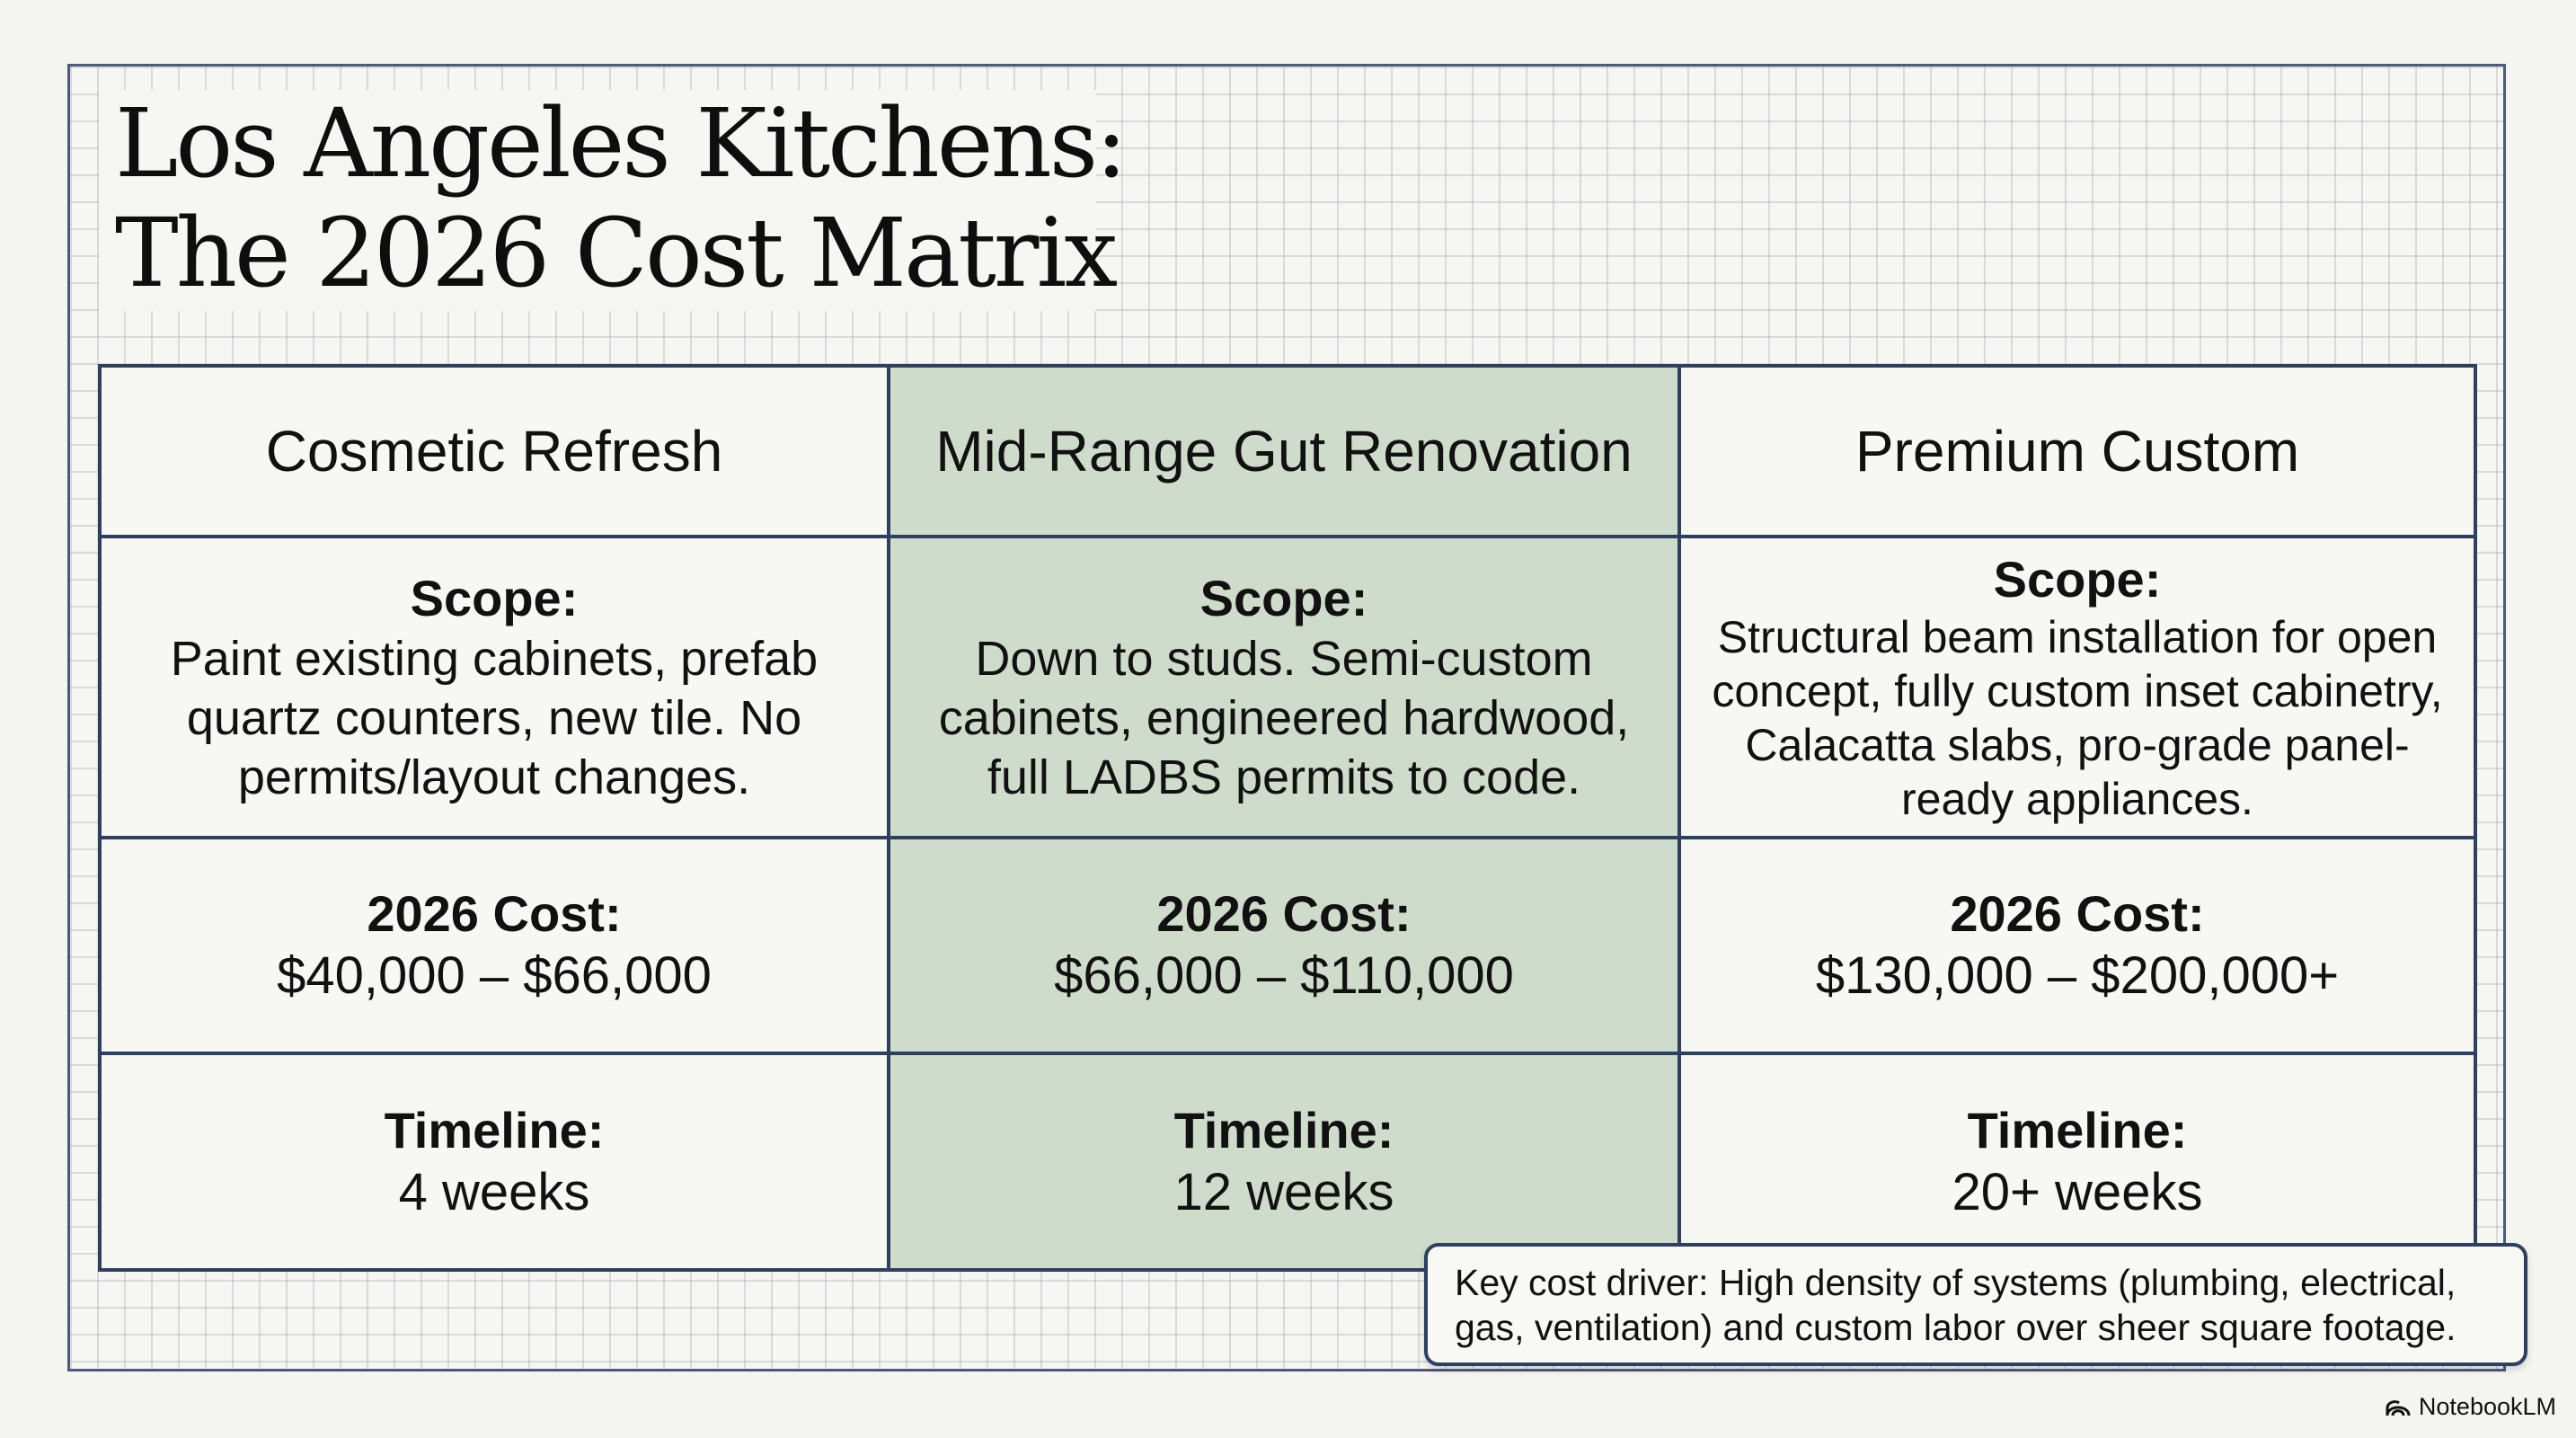 This screenshot has width=2576, height=1438. I want to click on timeline-cell-premium: Timeline: 20+ weeks, so click(2077, 1161).